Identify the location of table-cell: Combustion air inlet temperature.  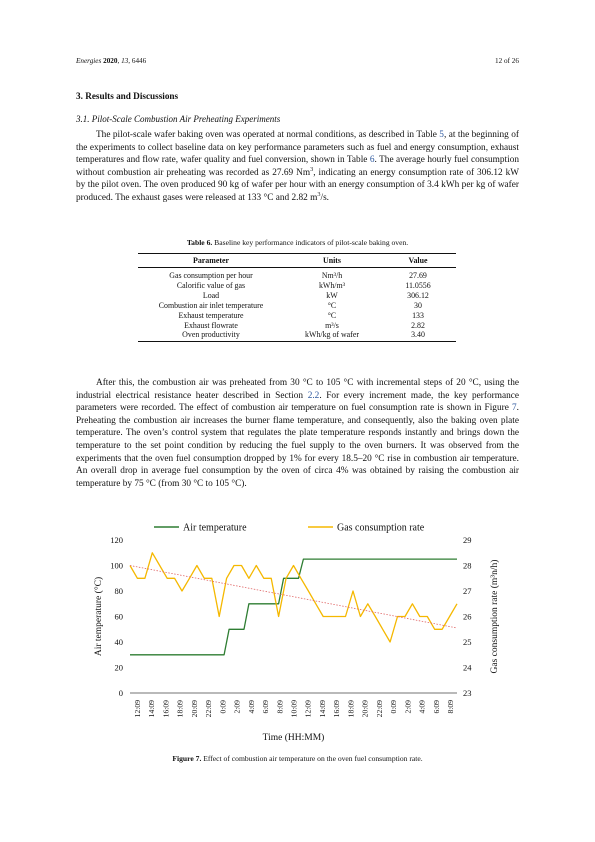
(211, 306).